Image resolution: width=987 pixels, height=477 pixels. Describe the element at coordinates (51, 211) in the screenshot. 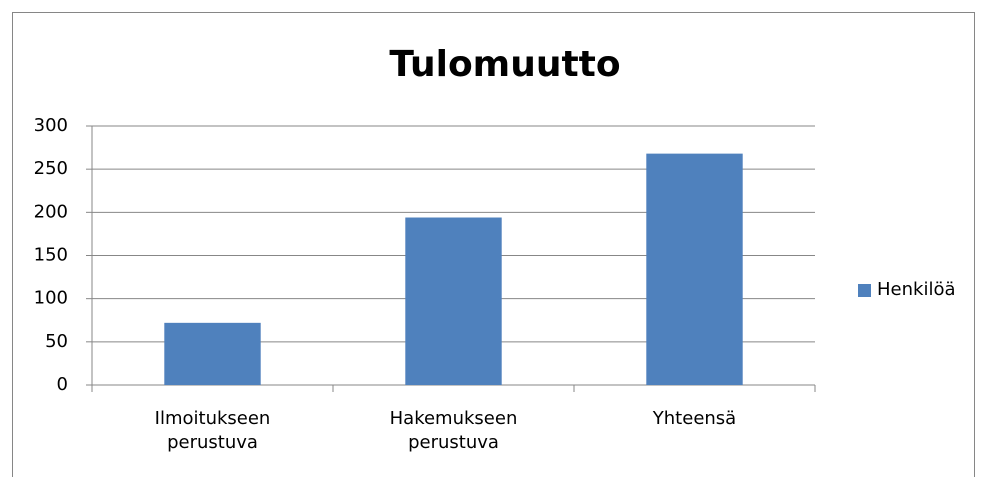

I see `y-tick-label: 200` at that location.